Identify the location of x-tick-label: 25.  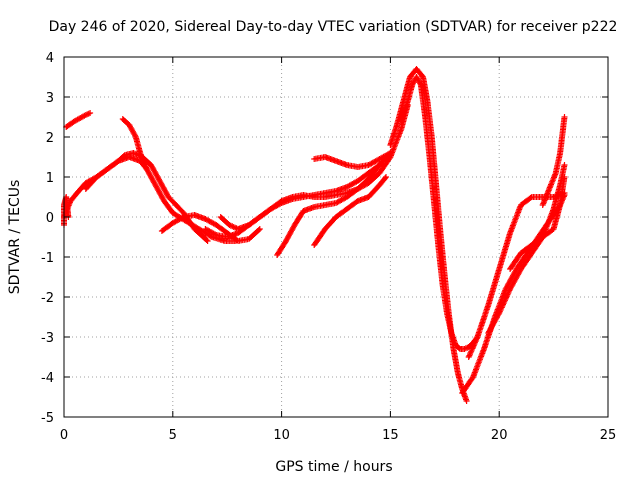
(608, 435).